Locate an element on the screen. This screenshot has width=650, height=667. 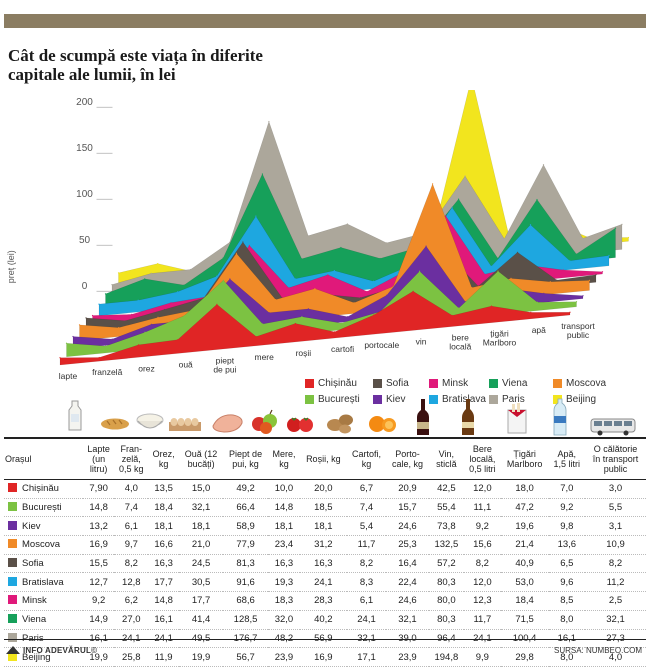
price-cell: 32,0 is located at coordinates (283, 620).